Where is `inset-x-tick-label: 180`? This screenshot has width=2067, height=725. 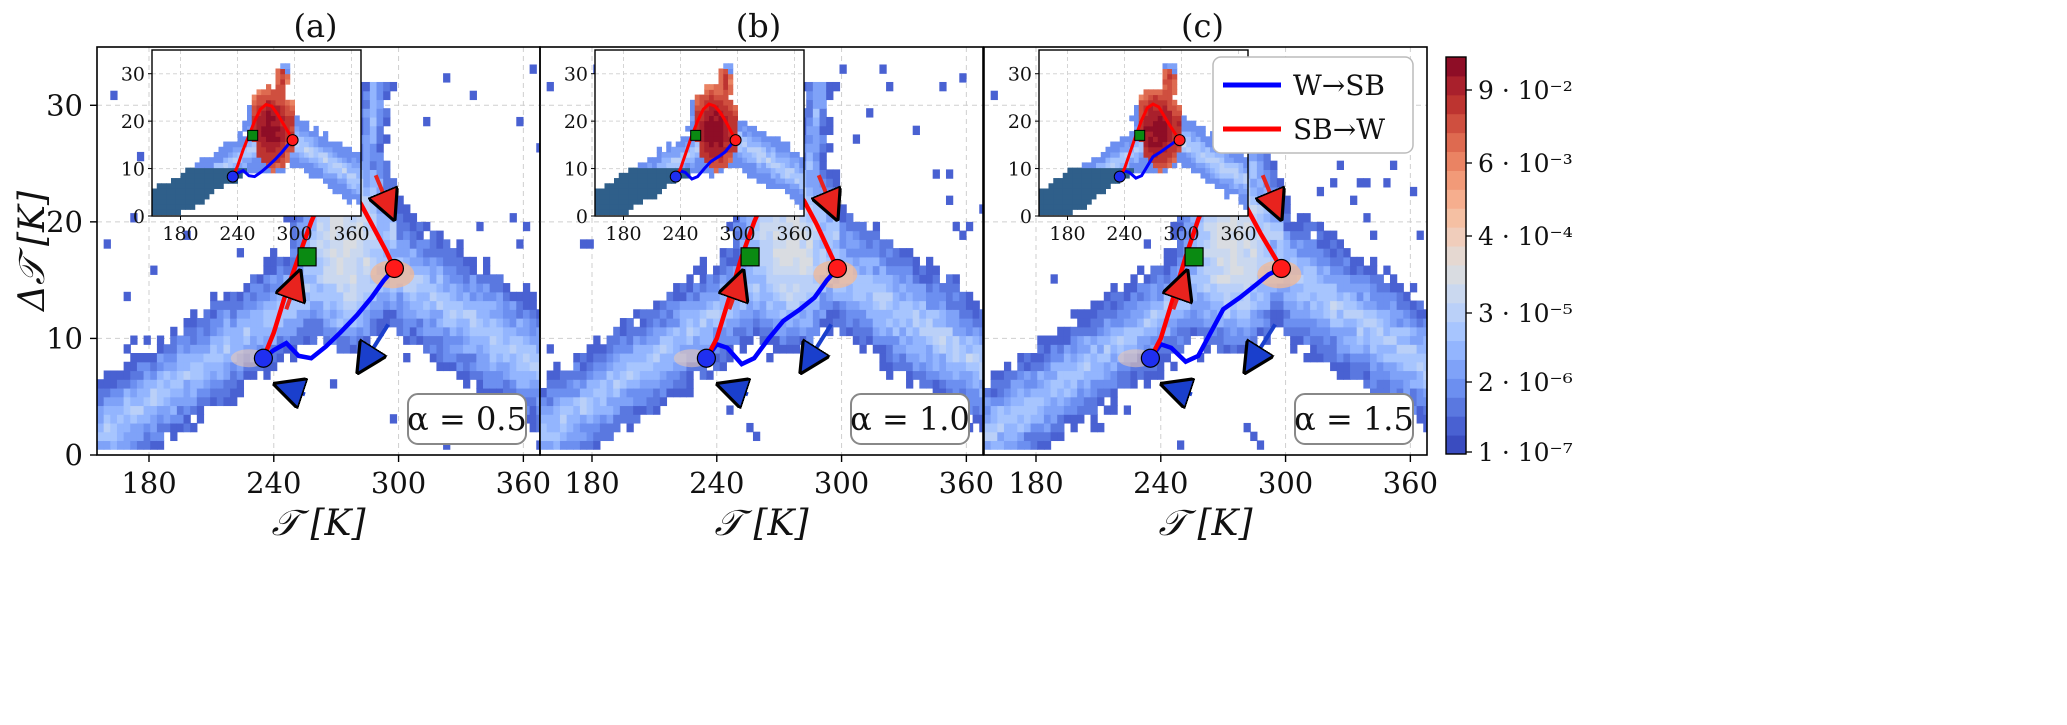
inset-x-tick-label: 180 is located at coordinates (180, 234).